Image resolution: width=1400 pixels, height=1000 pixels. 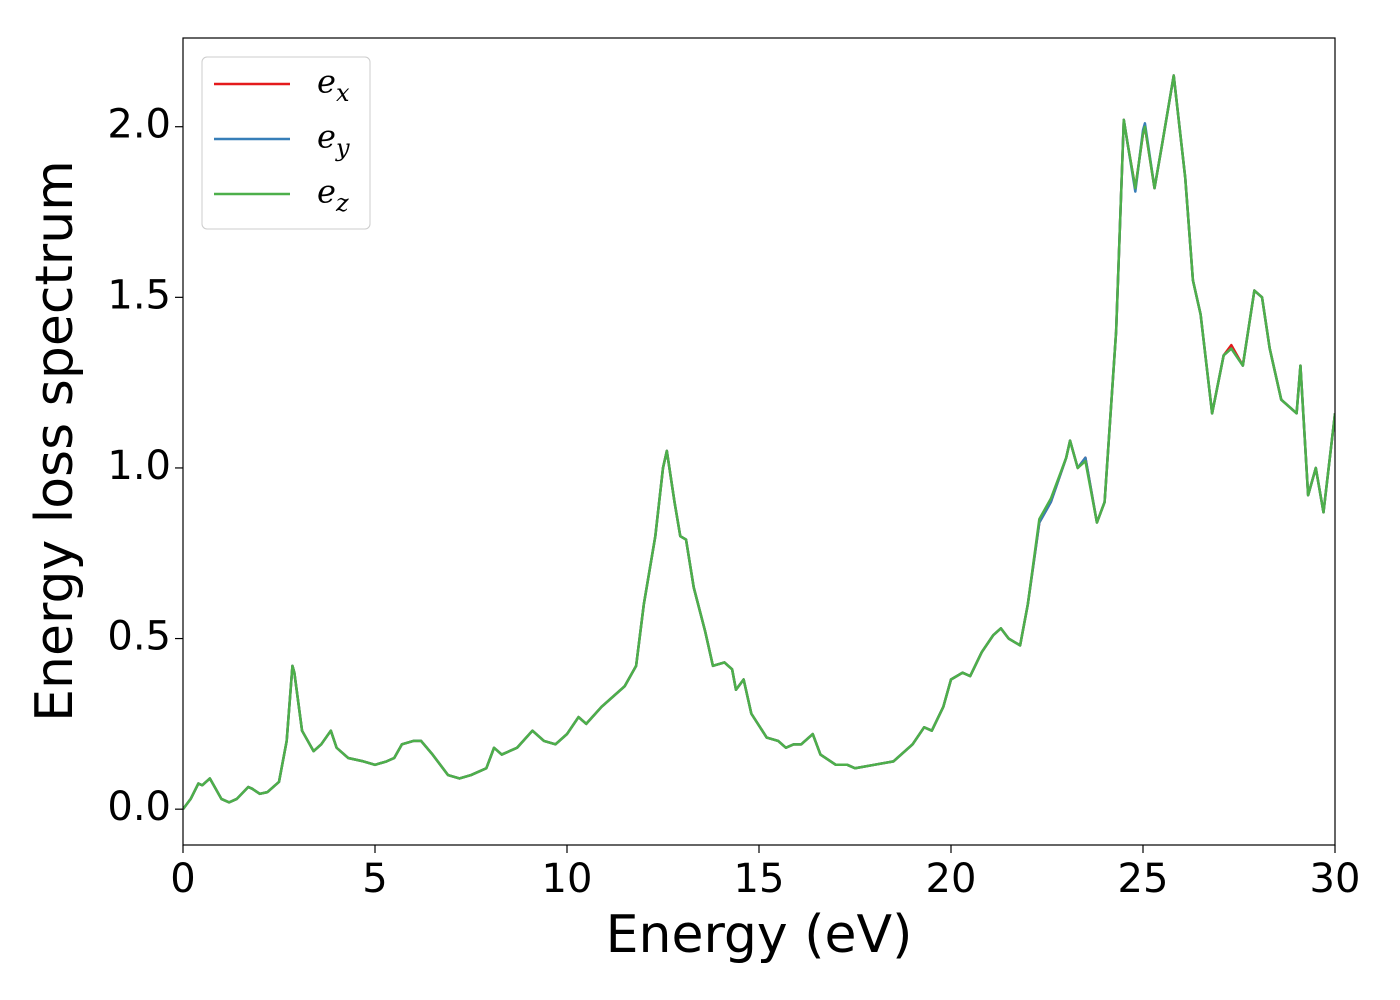 I want to click on y-axis-label: Energy loss spectrum, so click(x=55, y=441).